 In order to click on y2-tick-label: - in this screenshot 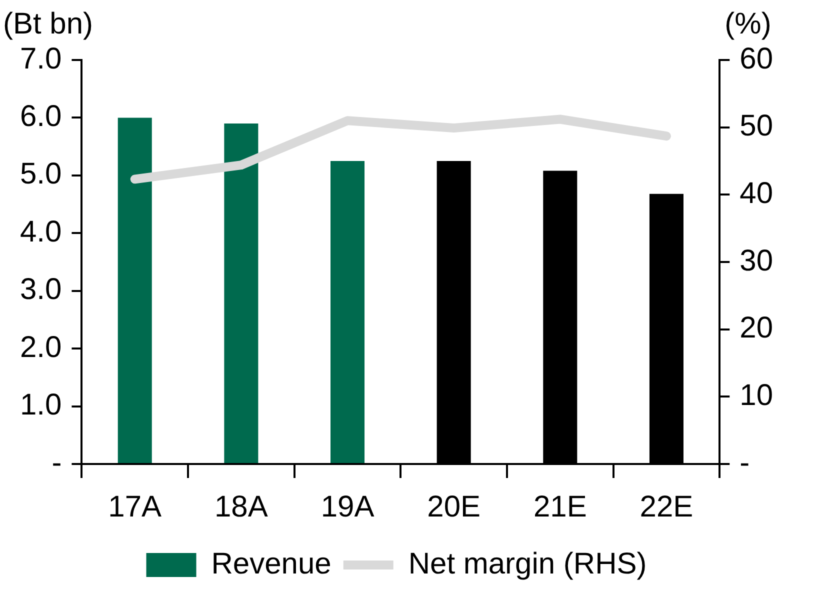, I will do `click(745, 463)`.